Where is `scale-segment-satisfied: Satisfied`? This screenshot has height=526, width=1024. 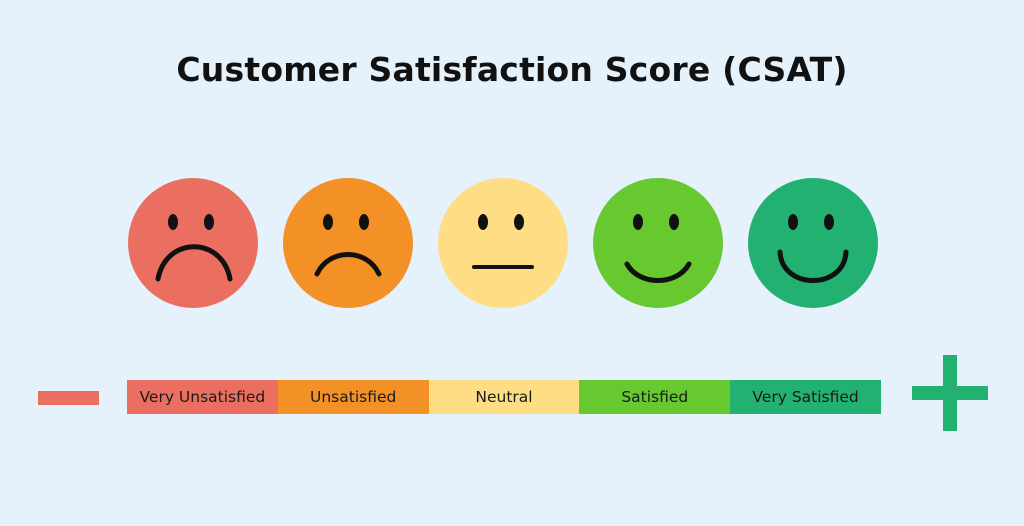 scale-segment-satisfied: Satisfied is located at coordinates (655, 397).